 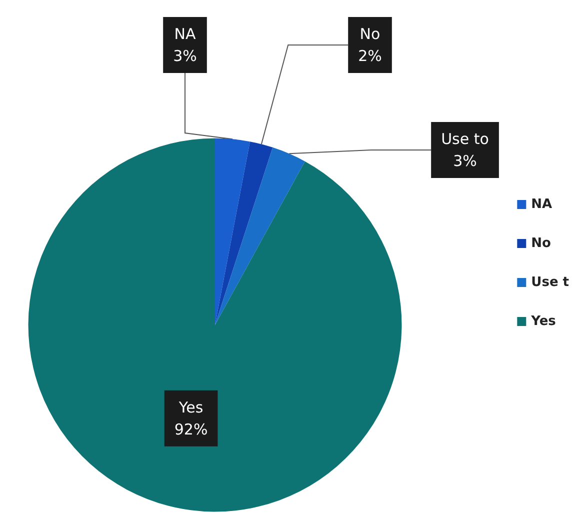 What do you see at coordinates (191, 418) in the screenshot?
I see `data-label: Yes 92%` at bounding box center [191, 418].